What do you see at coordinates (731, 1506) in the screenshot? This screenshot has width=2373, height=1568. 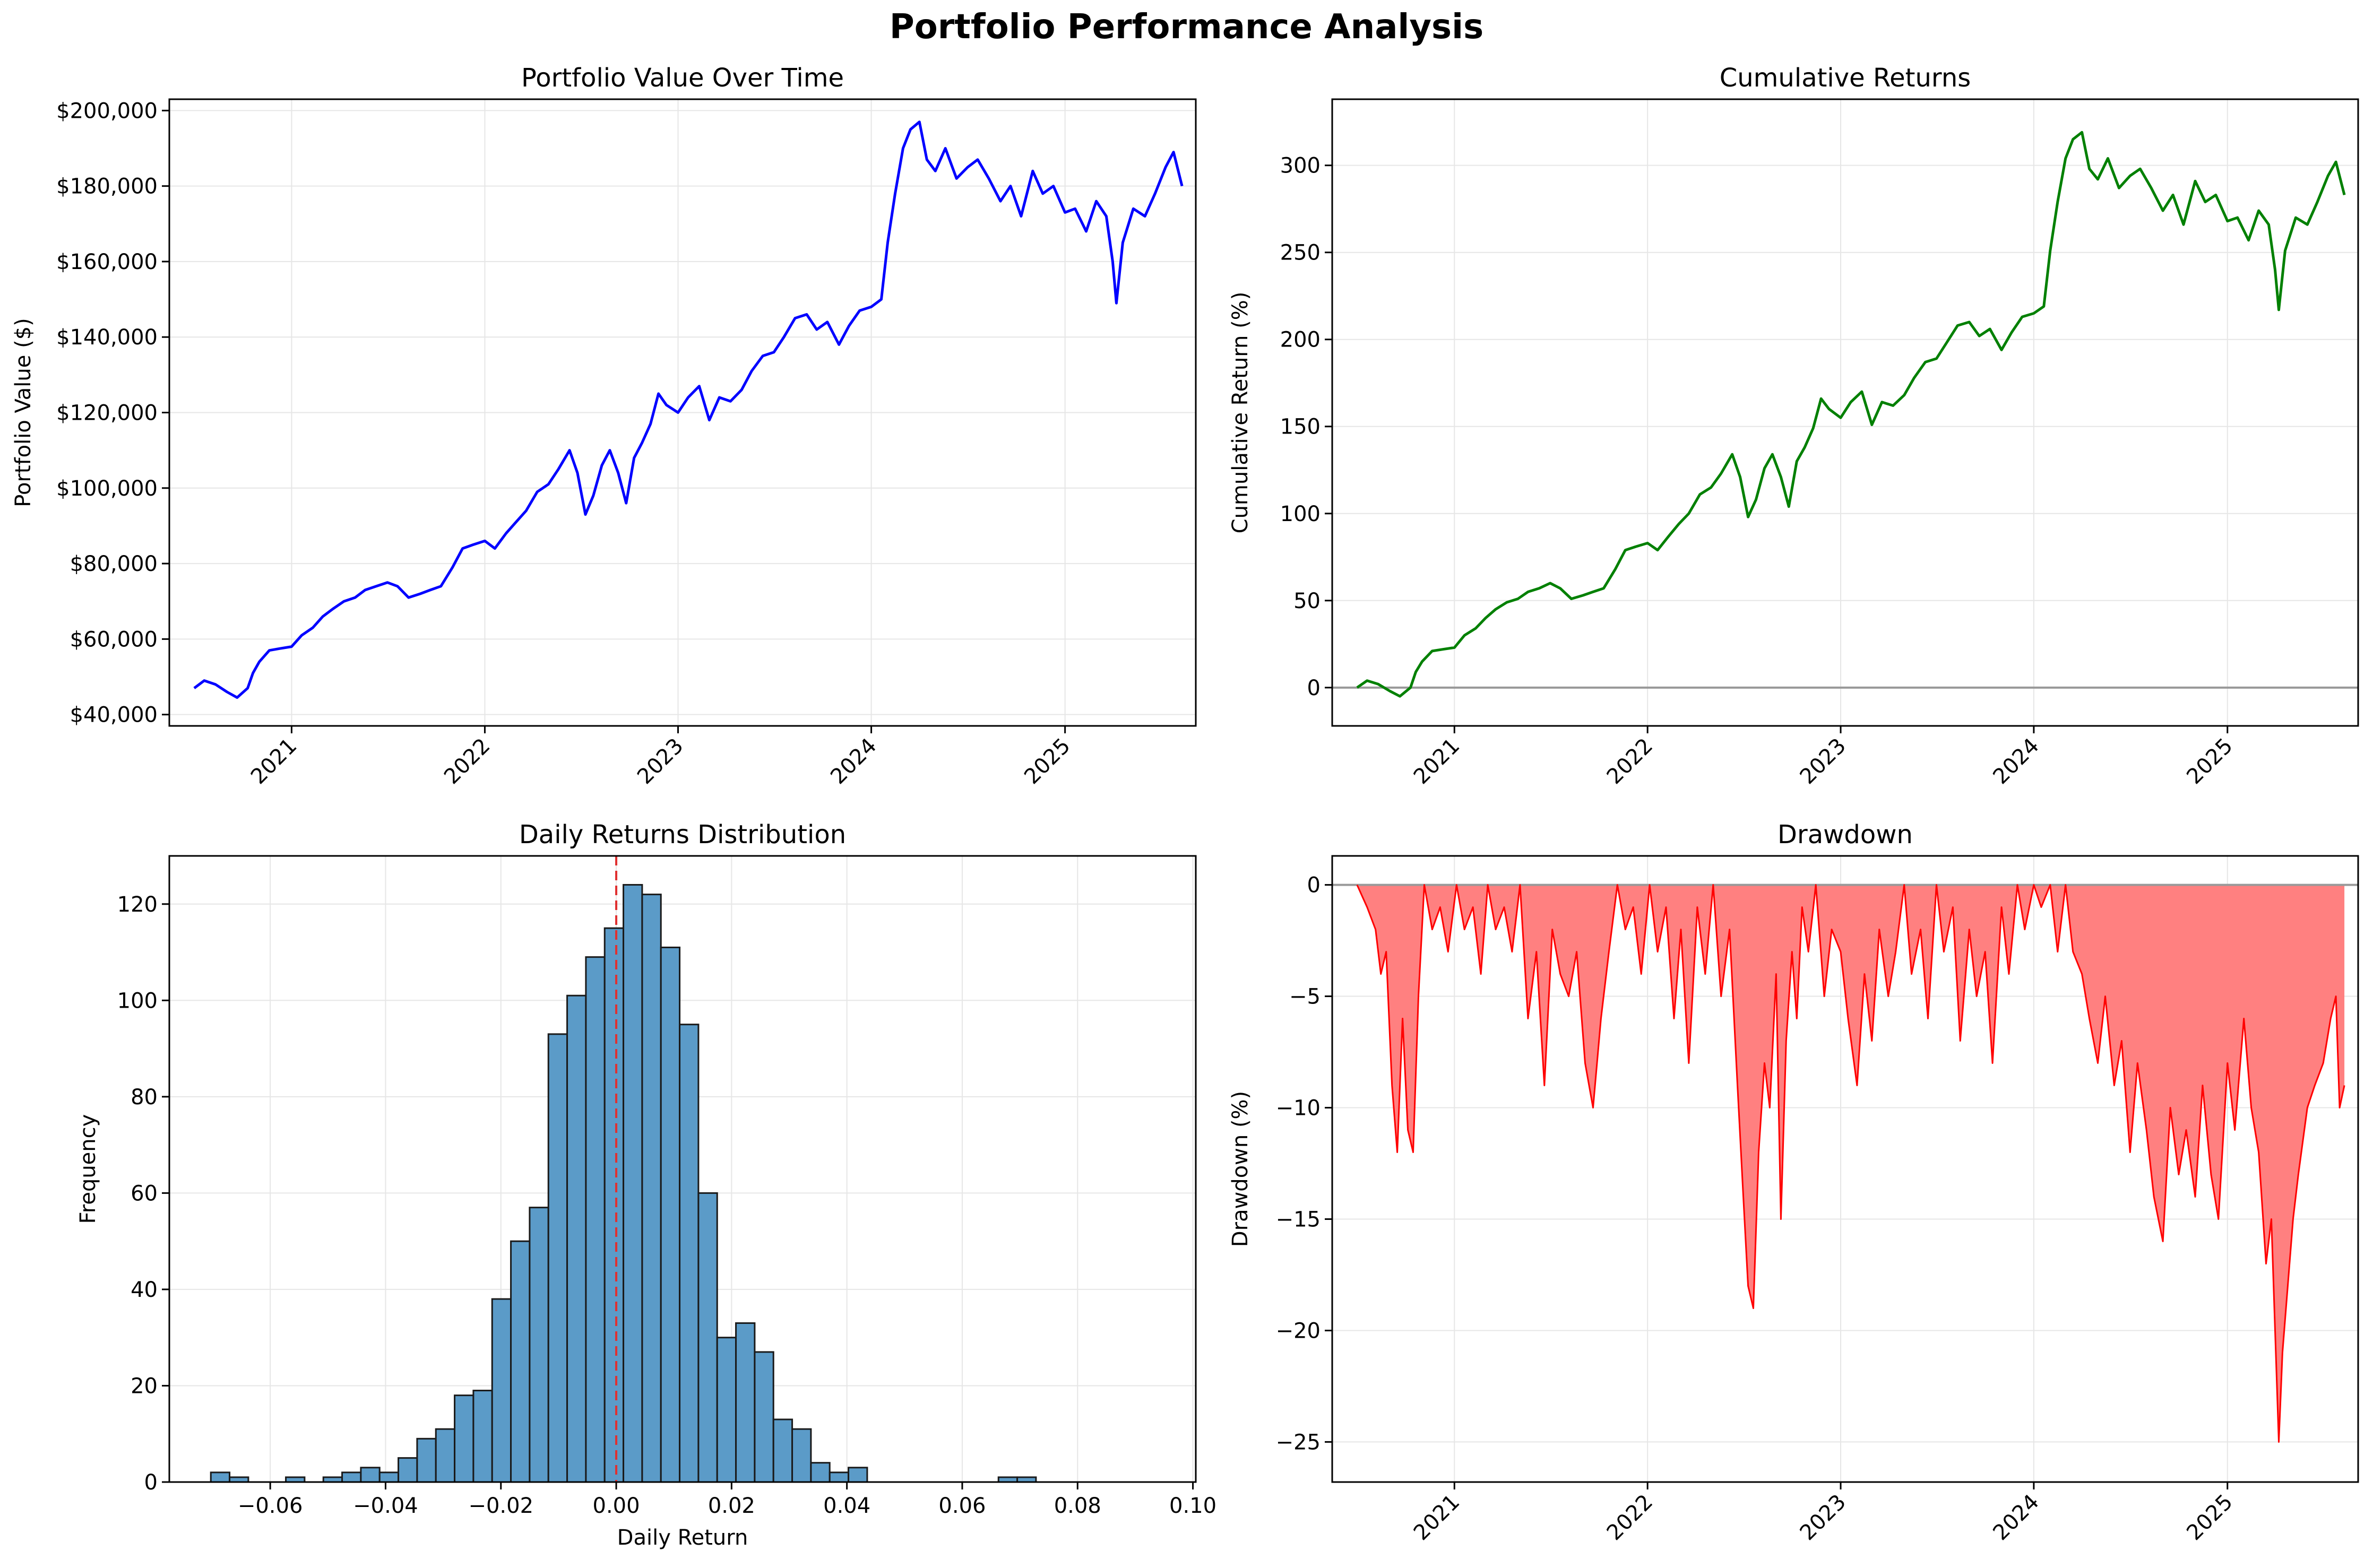 I see `x-tick-label: 0.02` at bounding box center [731, 1506].